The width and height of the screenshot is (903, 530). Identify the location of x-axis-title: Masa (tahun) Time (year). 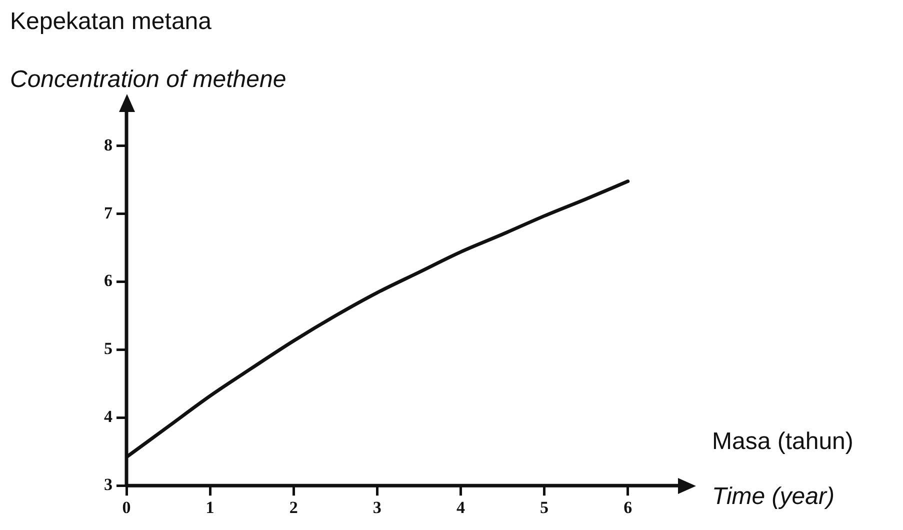
(783, 469).